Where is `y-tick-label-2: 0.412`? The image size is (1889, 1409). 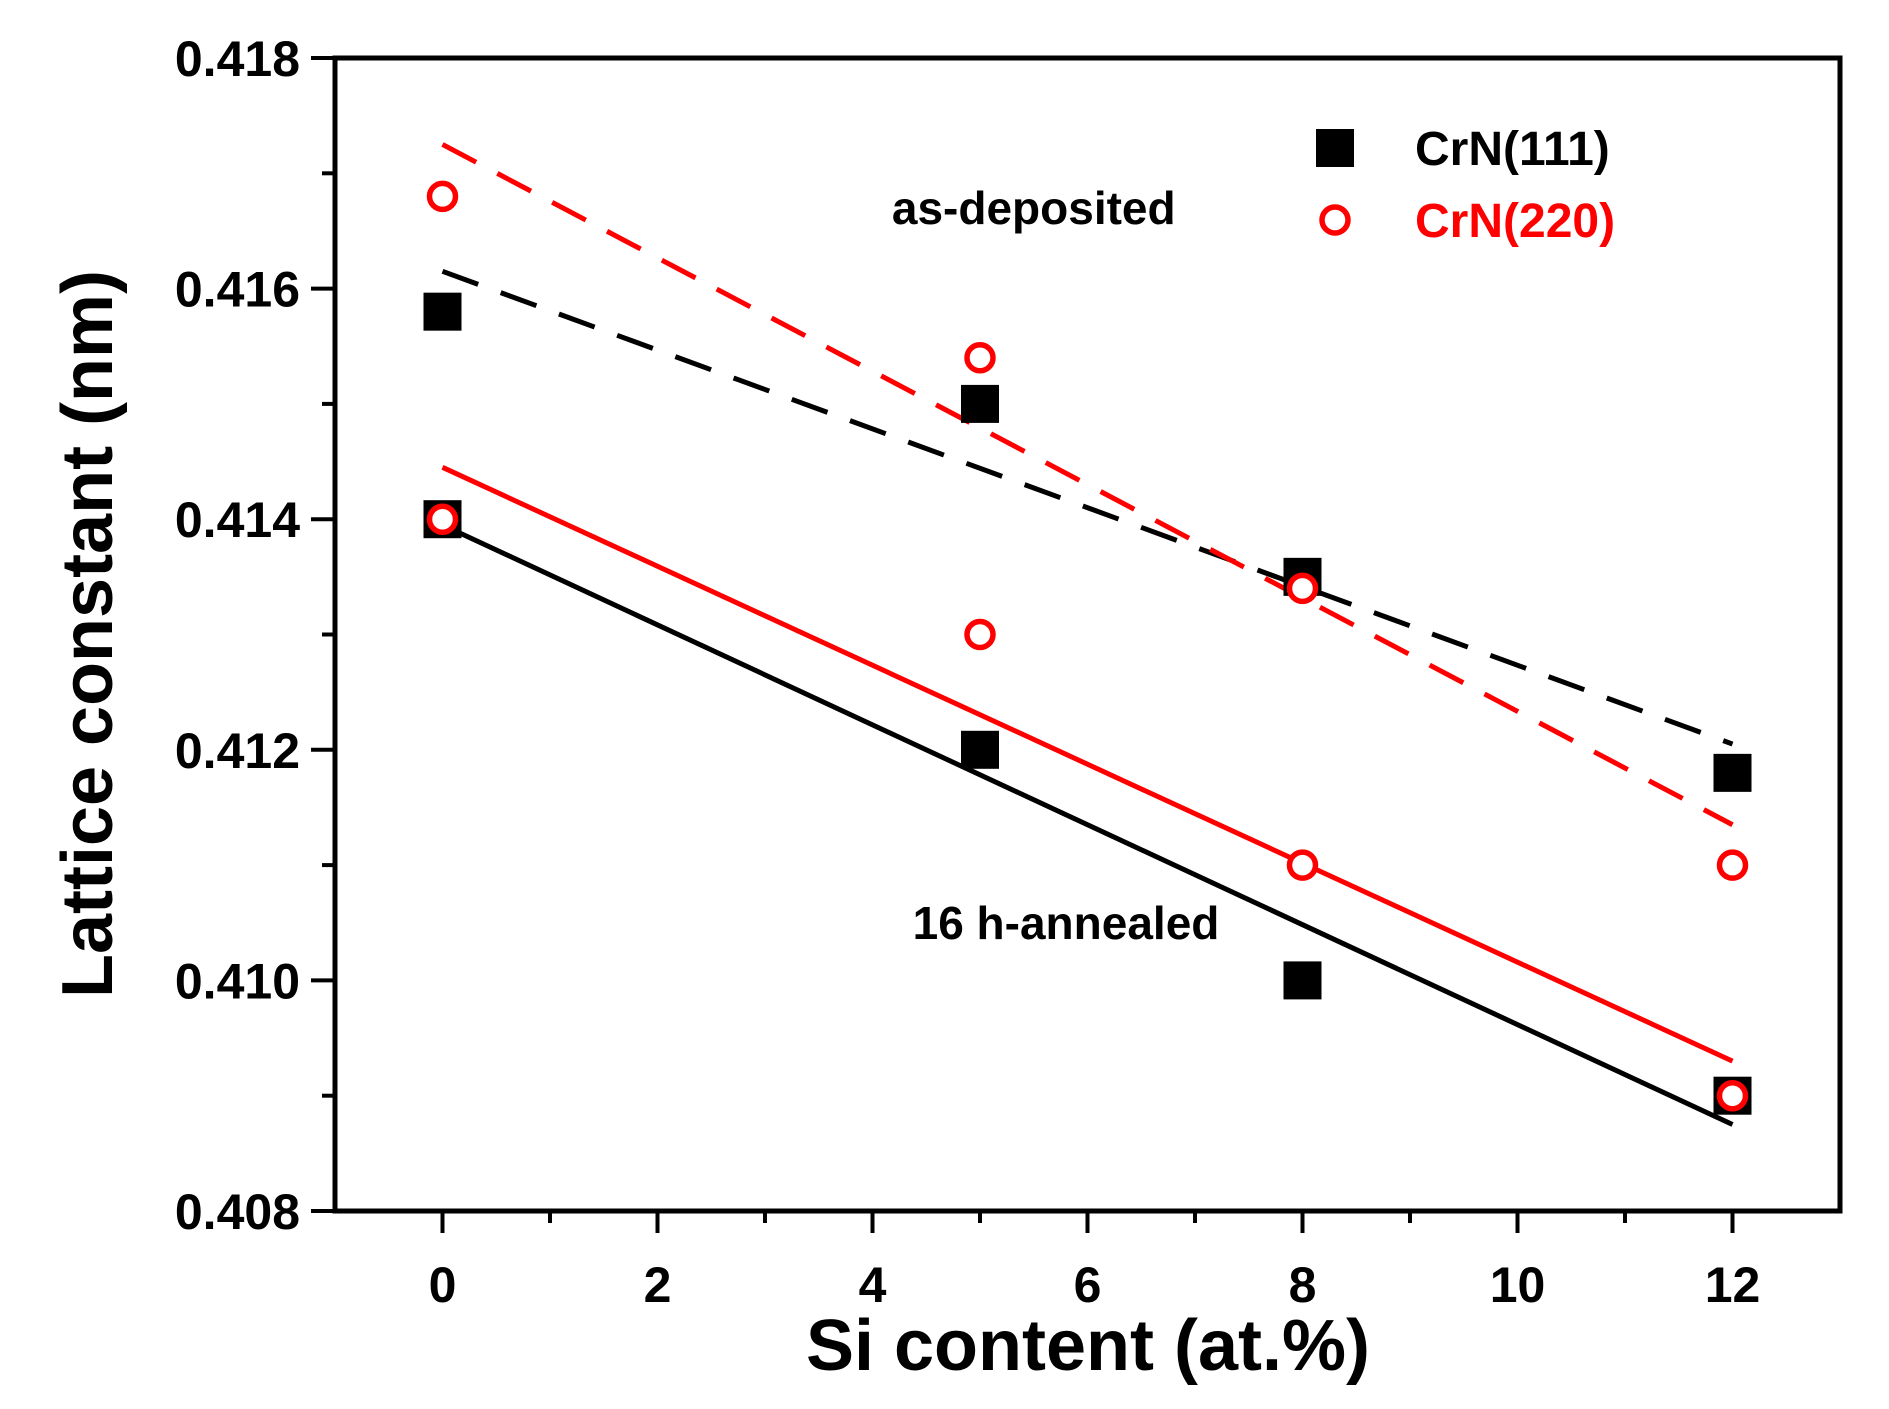
y-tick-label-2: 0.412 is located at coordinates (237, 751).